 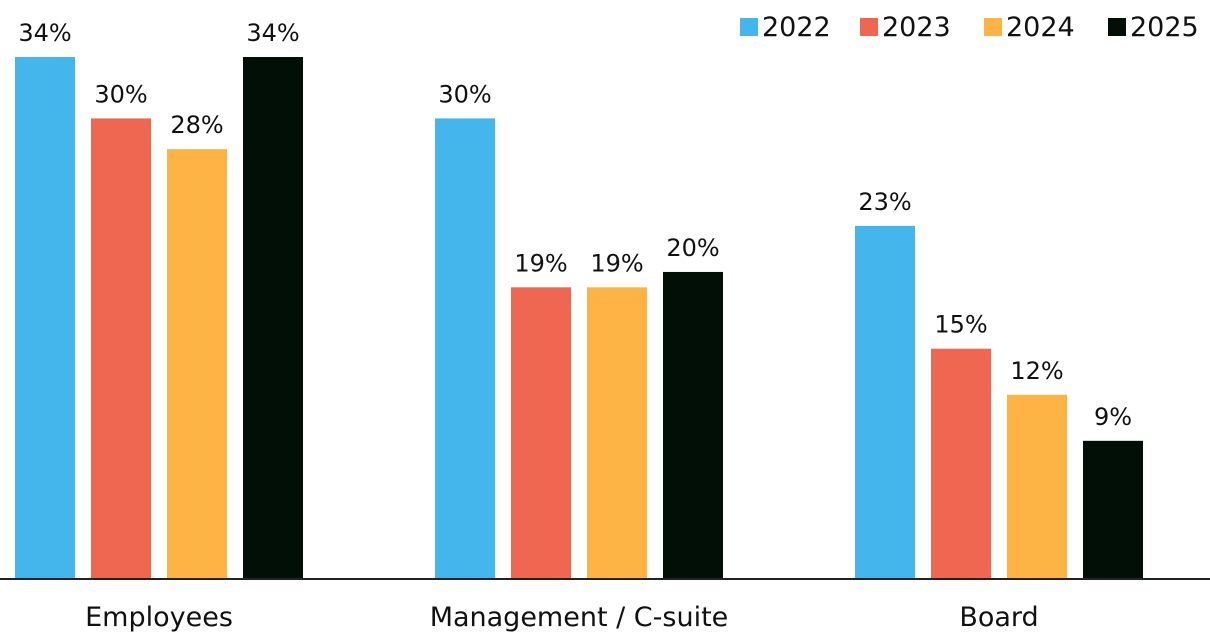 I want to click on category-labels-layer: Employees Management / C-suite Board, so click(x=562, y=617).